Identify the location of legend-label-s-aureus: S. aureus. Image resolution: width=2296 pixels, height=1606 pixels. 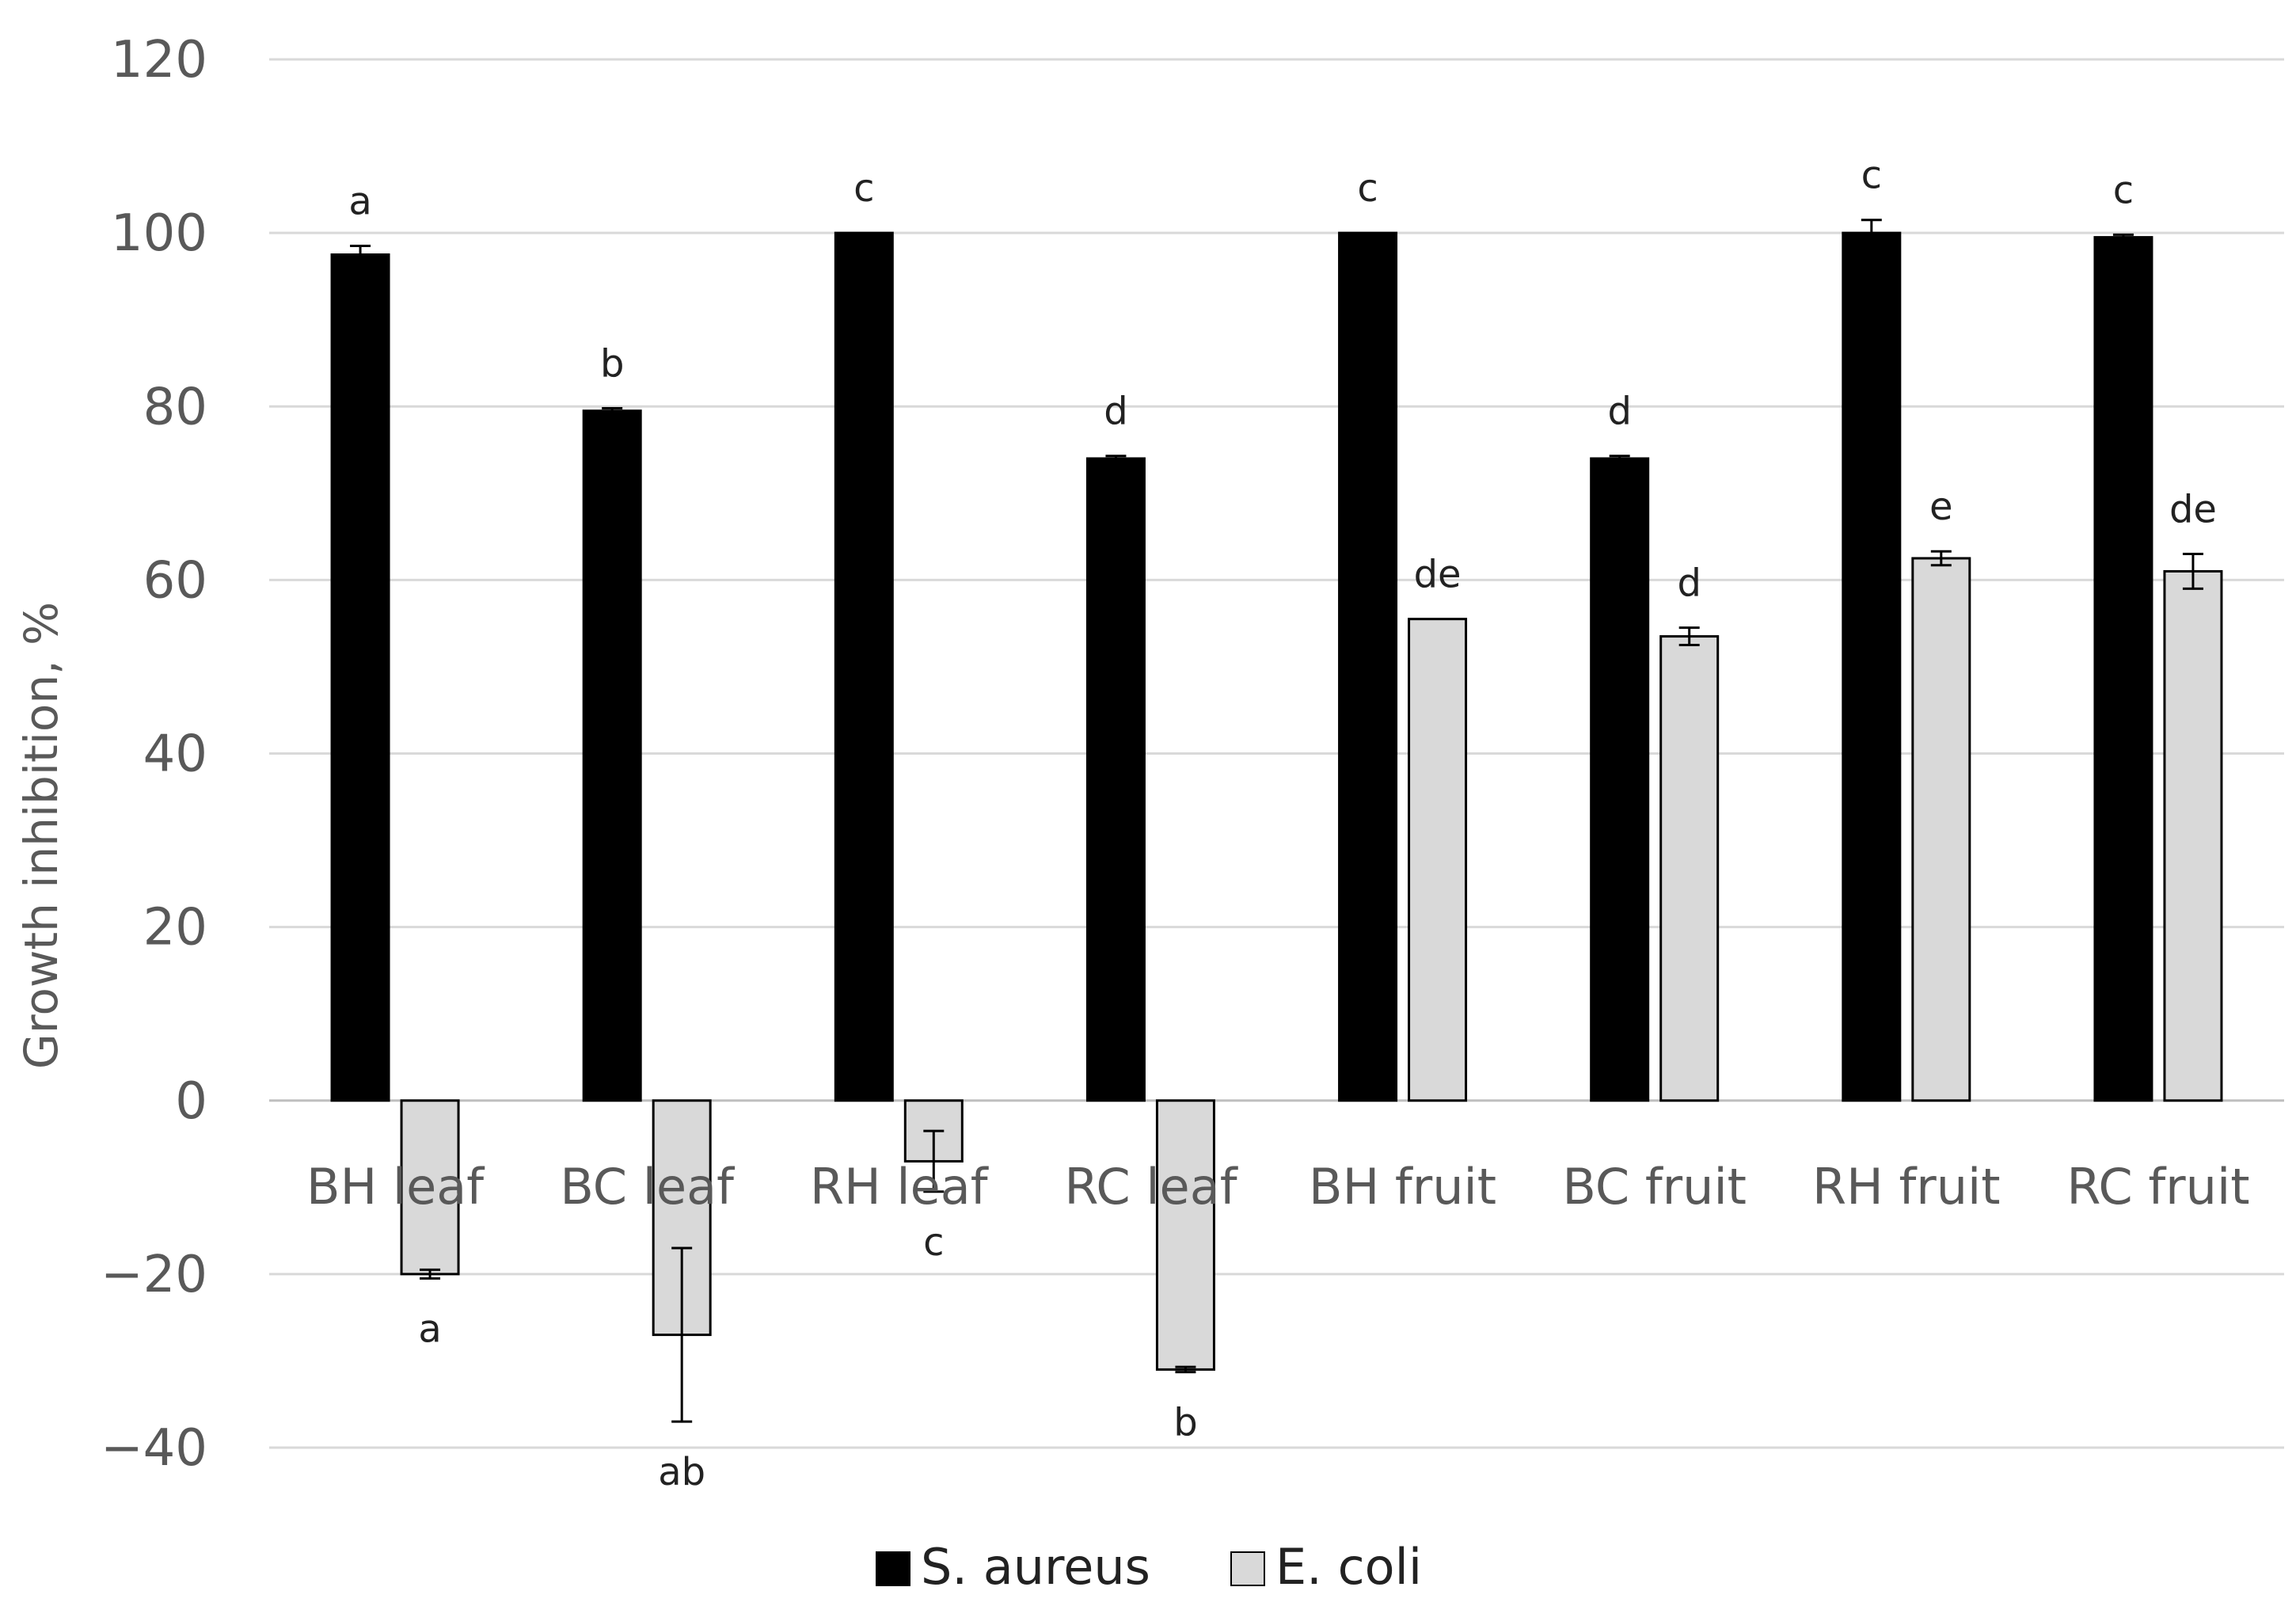
(1035, 1567).